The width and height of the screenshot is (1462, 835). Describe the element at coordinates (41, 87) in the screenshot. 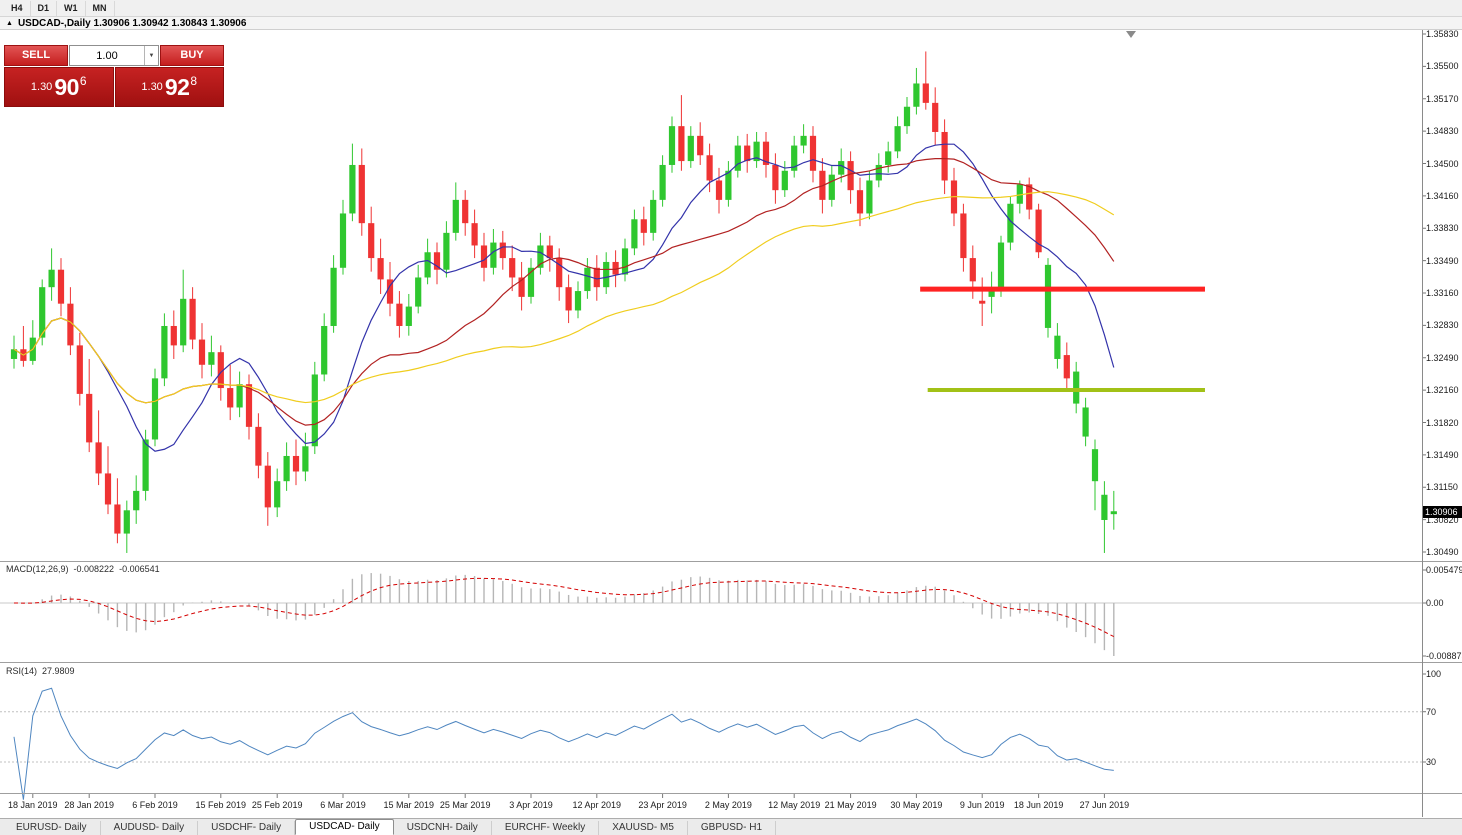

I see `sell-price-prefix: 1.30` at that location.